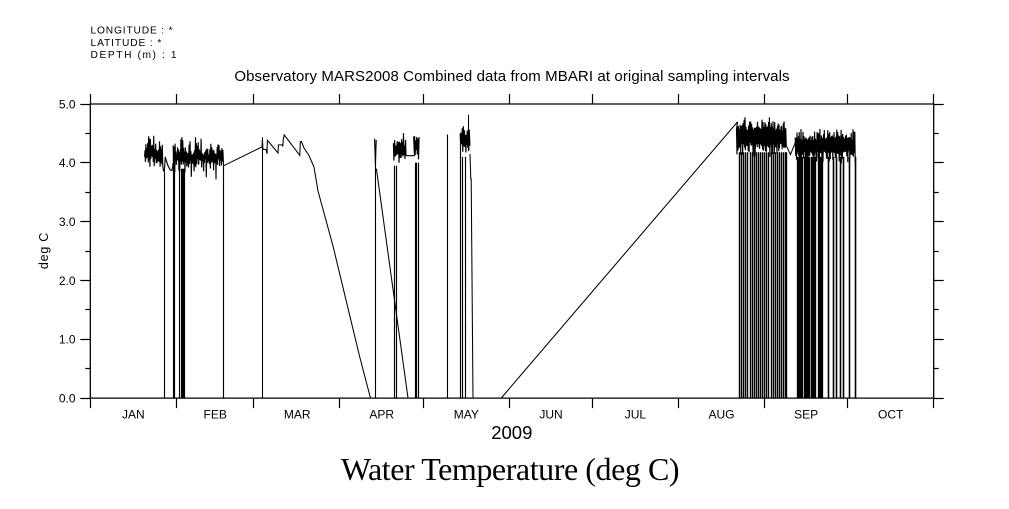 The image size is (1009, 509). Describe the element at coordinates (806, 415) in the screenshot. I see `svg-text: SEP` at that location.